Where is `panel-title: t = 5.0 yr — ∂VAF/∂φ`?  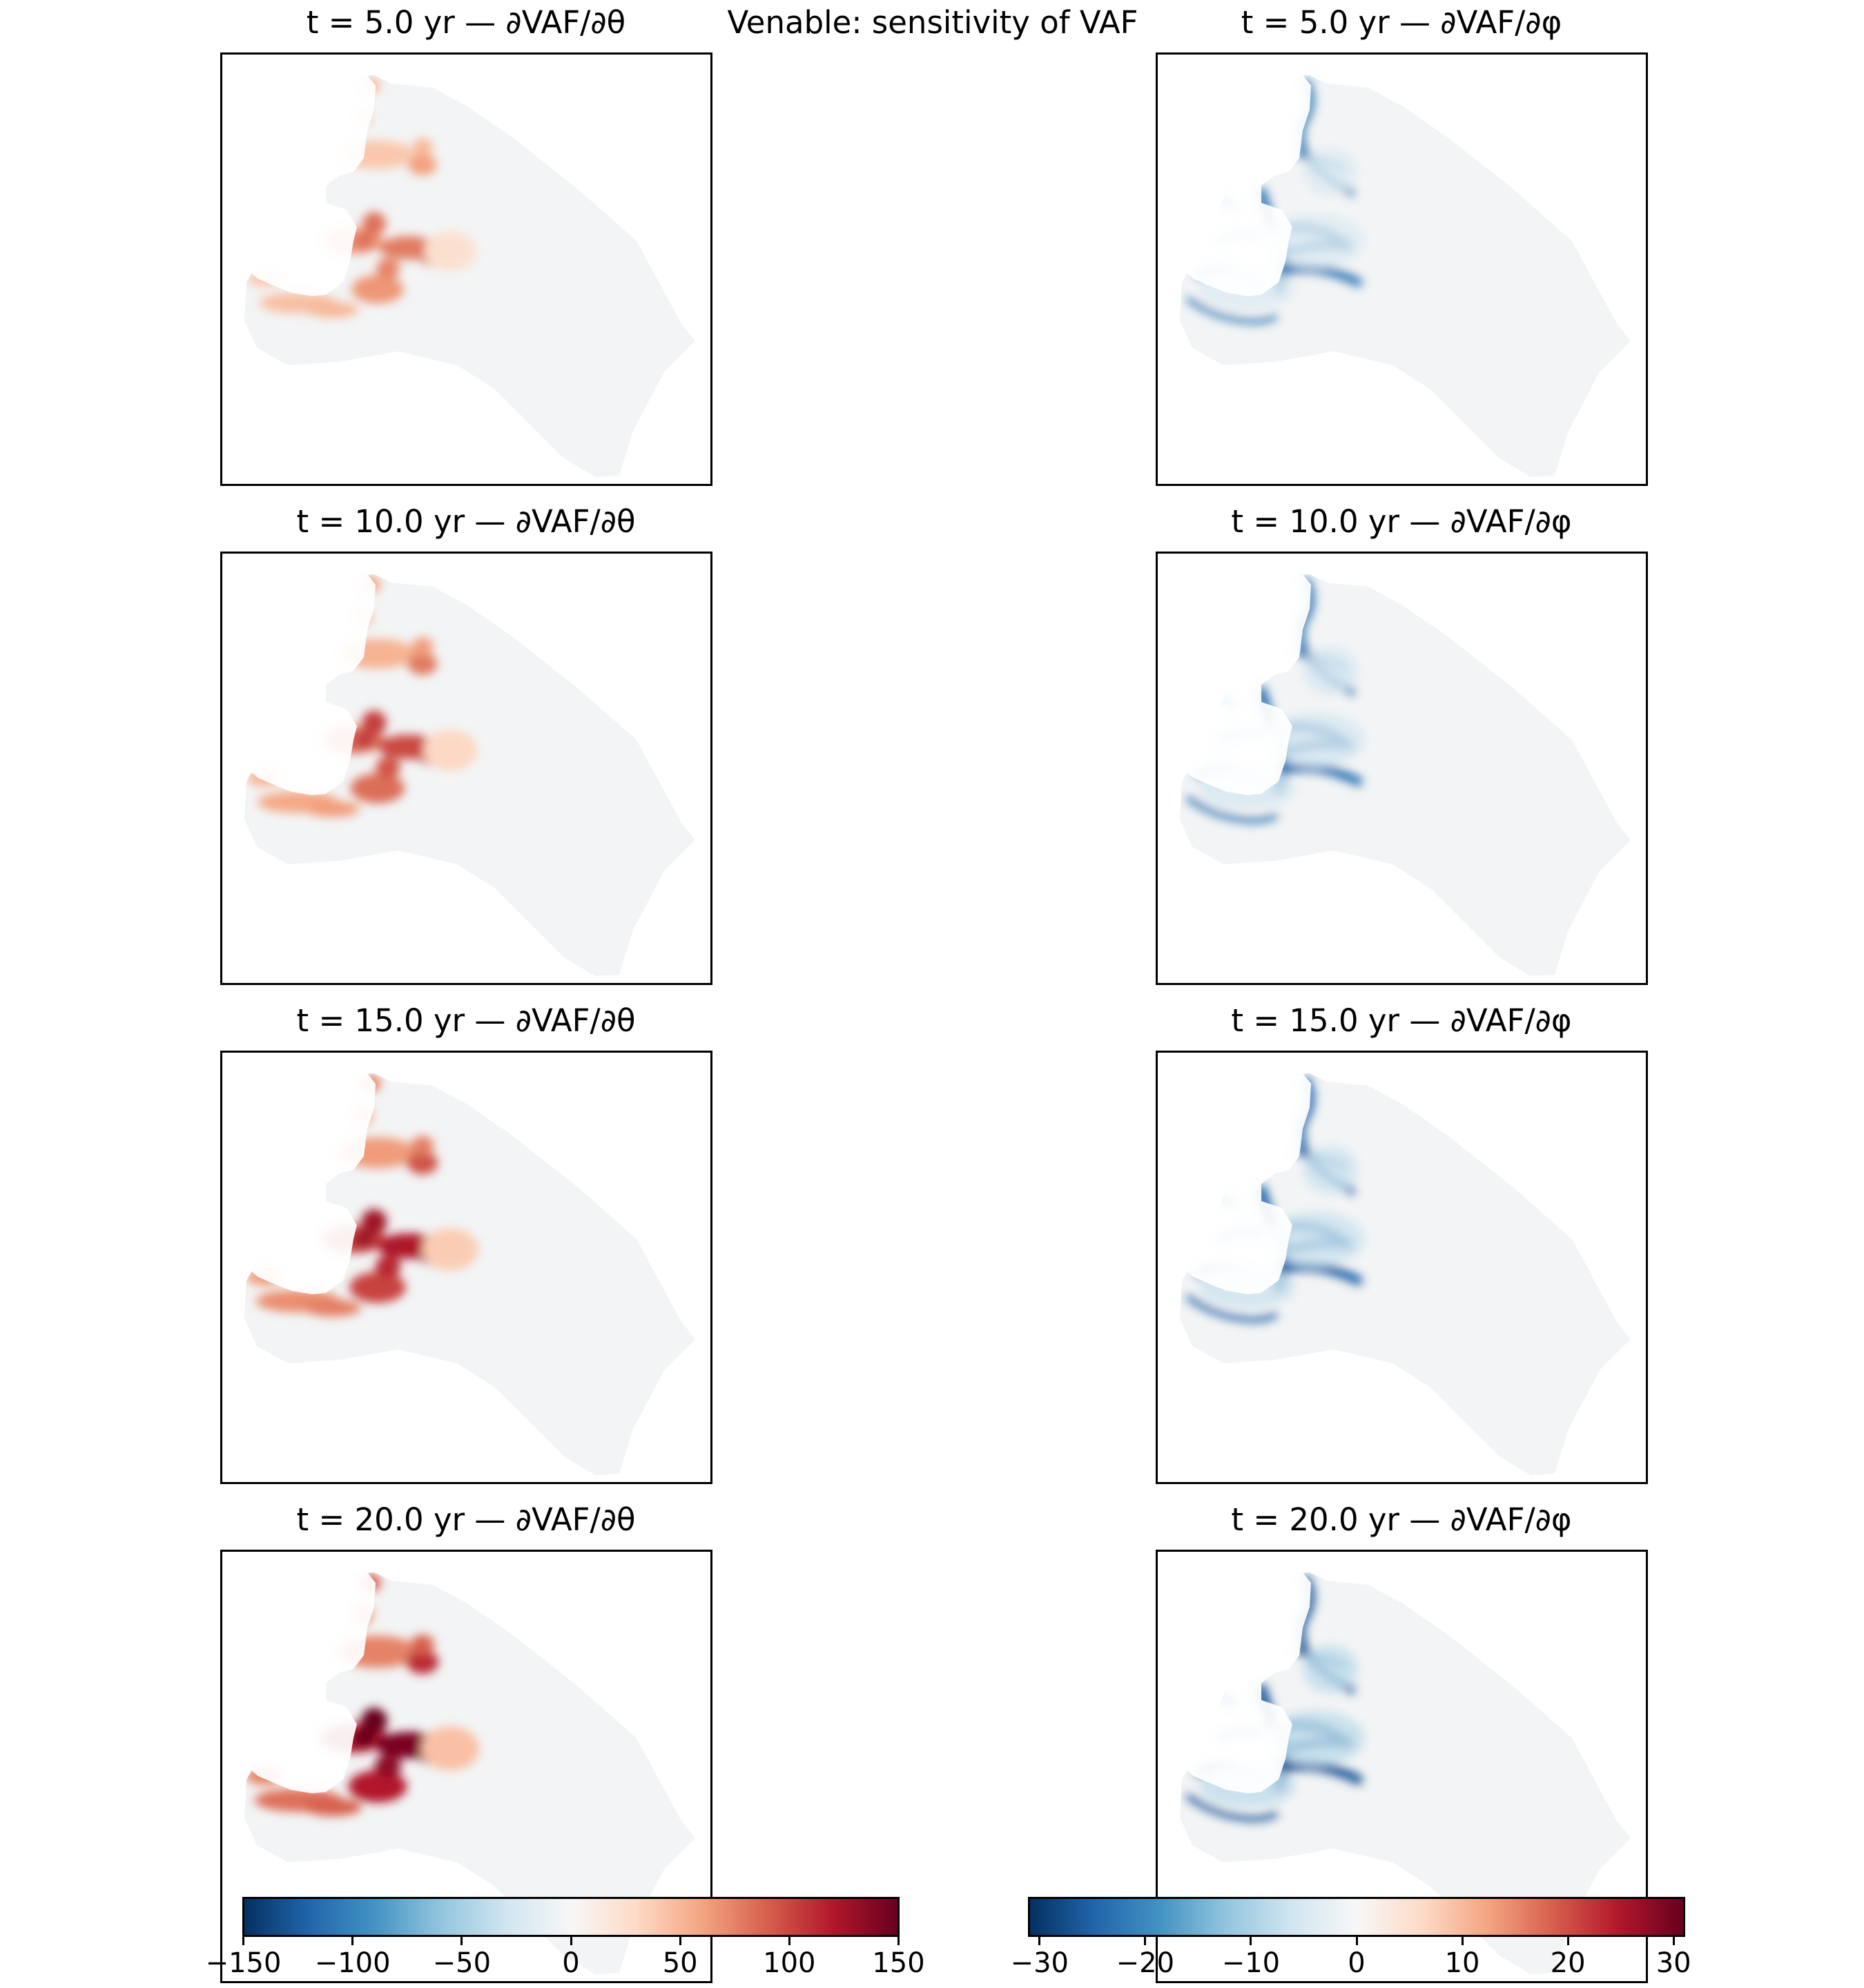 panel-title: t = 5.0 yr — ∂VAF/∂φ is located at coordinates (1402, 22).